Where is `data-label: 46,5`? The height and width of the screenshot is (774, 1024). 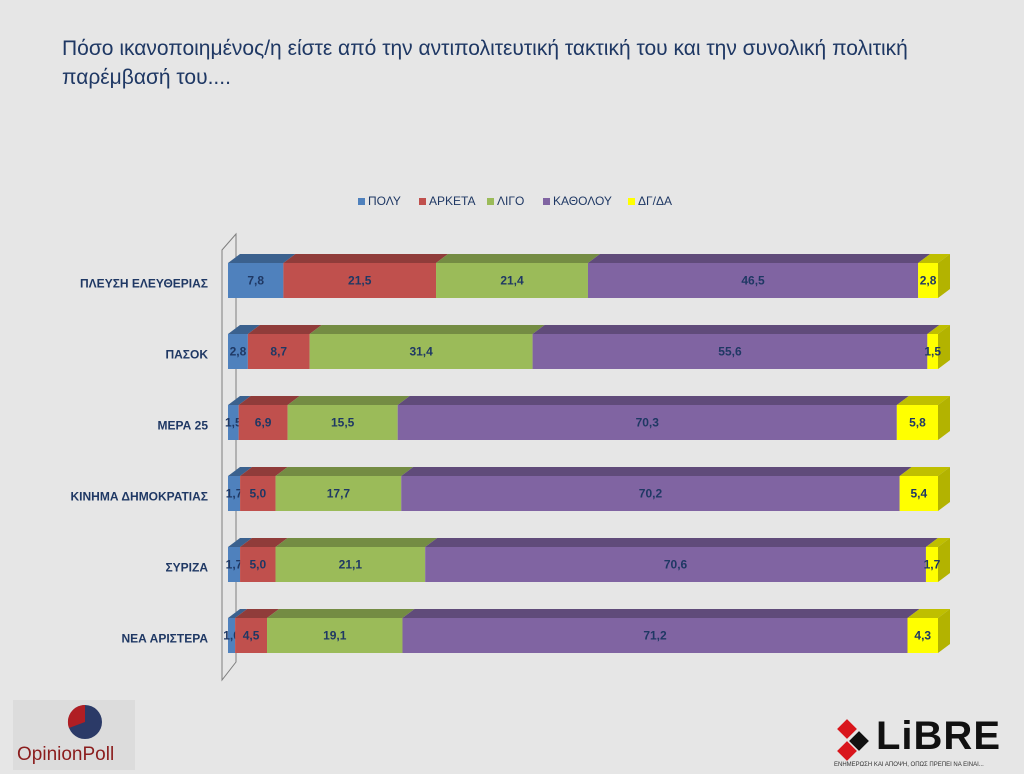 data-label: 46,5 is located at coordinates (753, 281).